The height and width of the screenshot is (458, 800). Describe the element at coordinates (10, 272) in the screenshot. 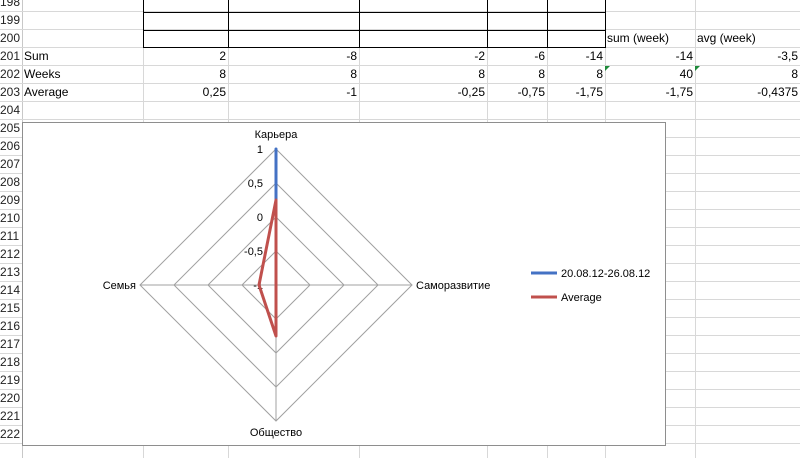

I see `row-number: 213` at that location.